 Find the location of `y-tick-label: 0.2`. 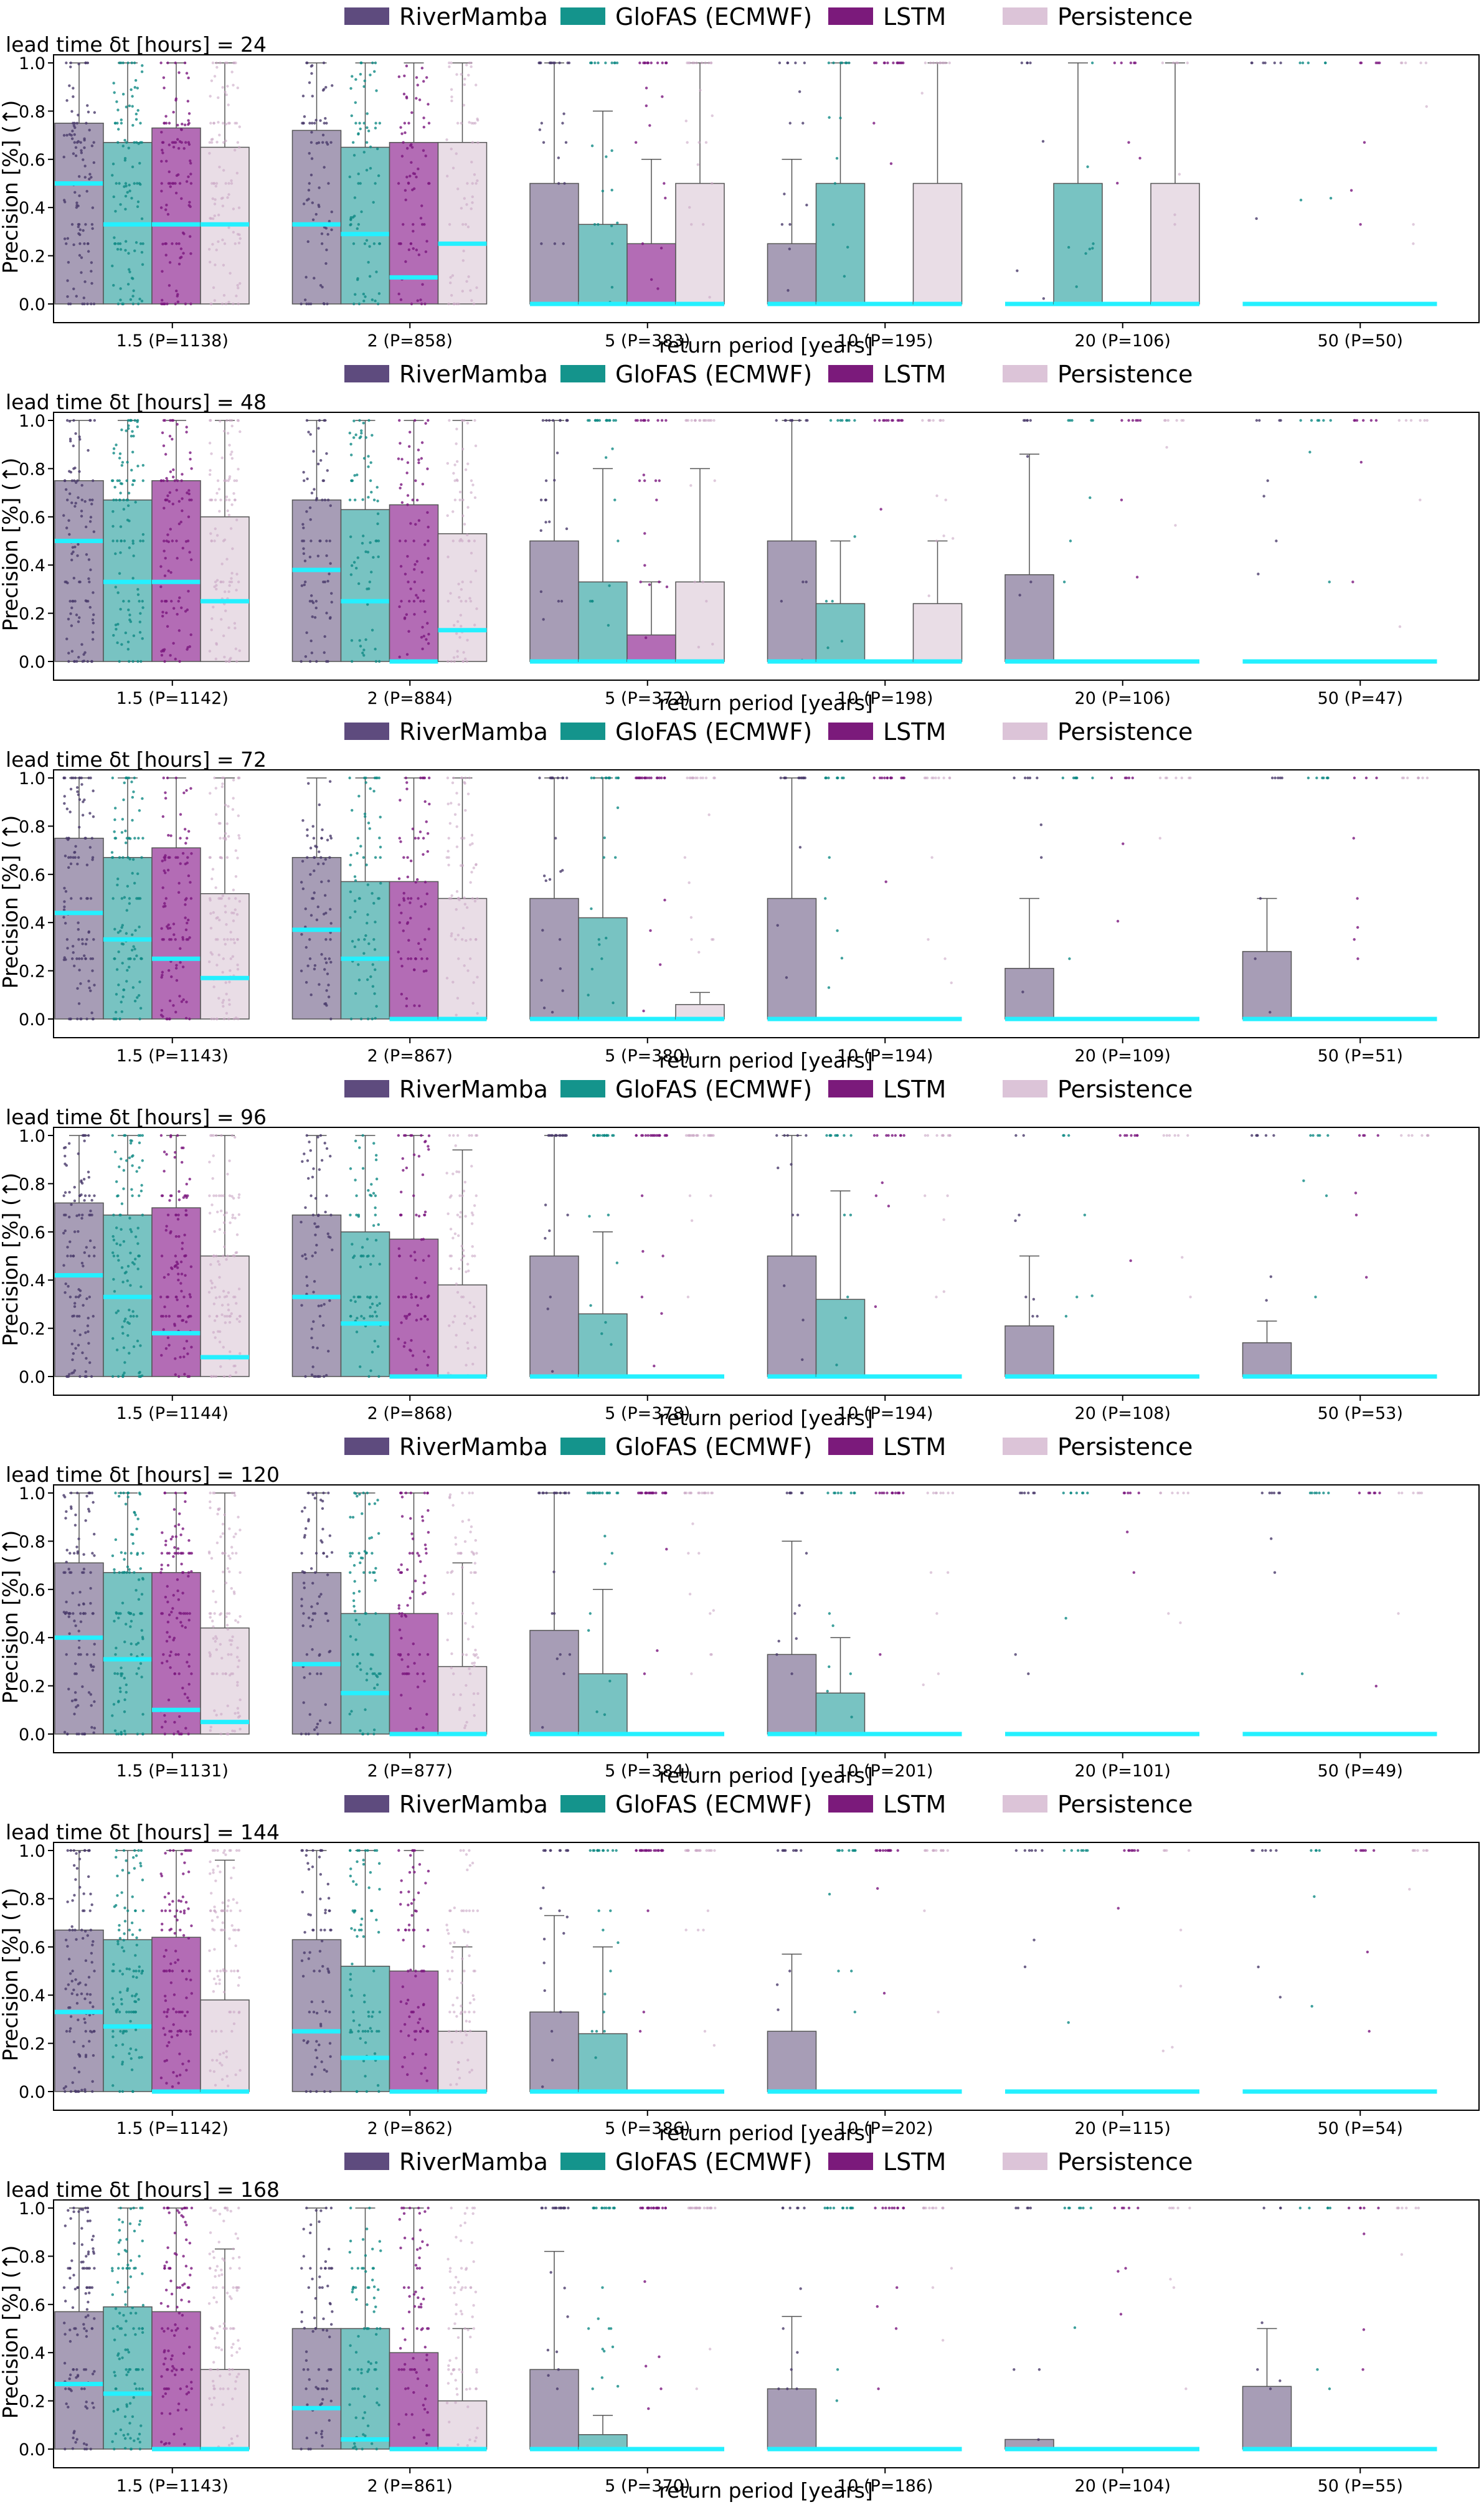

y-tick-label: 0.2 is located at coordinates (32, 257).